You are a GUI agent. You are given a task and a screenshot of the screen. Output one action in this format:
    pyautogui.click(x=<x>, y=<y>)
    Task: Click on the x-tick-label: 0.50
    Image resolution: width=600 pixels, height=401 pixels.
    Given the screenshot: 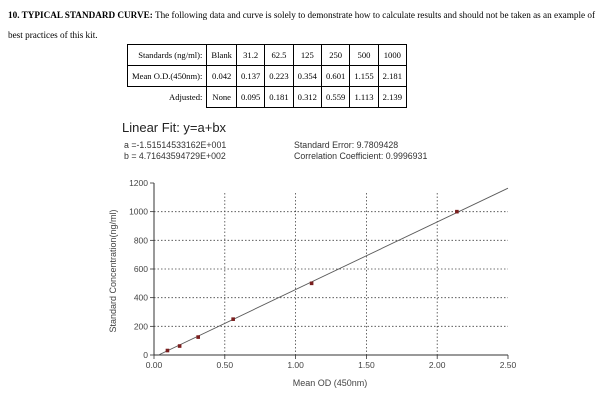 What is the action you would take?
    pyautogui.click(x=225, y=365)
    